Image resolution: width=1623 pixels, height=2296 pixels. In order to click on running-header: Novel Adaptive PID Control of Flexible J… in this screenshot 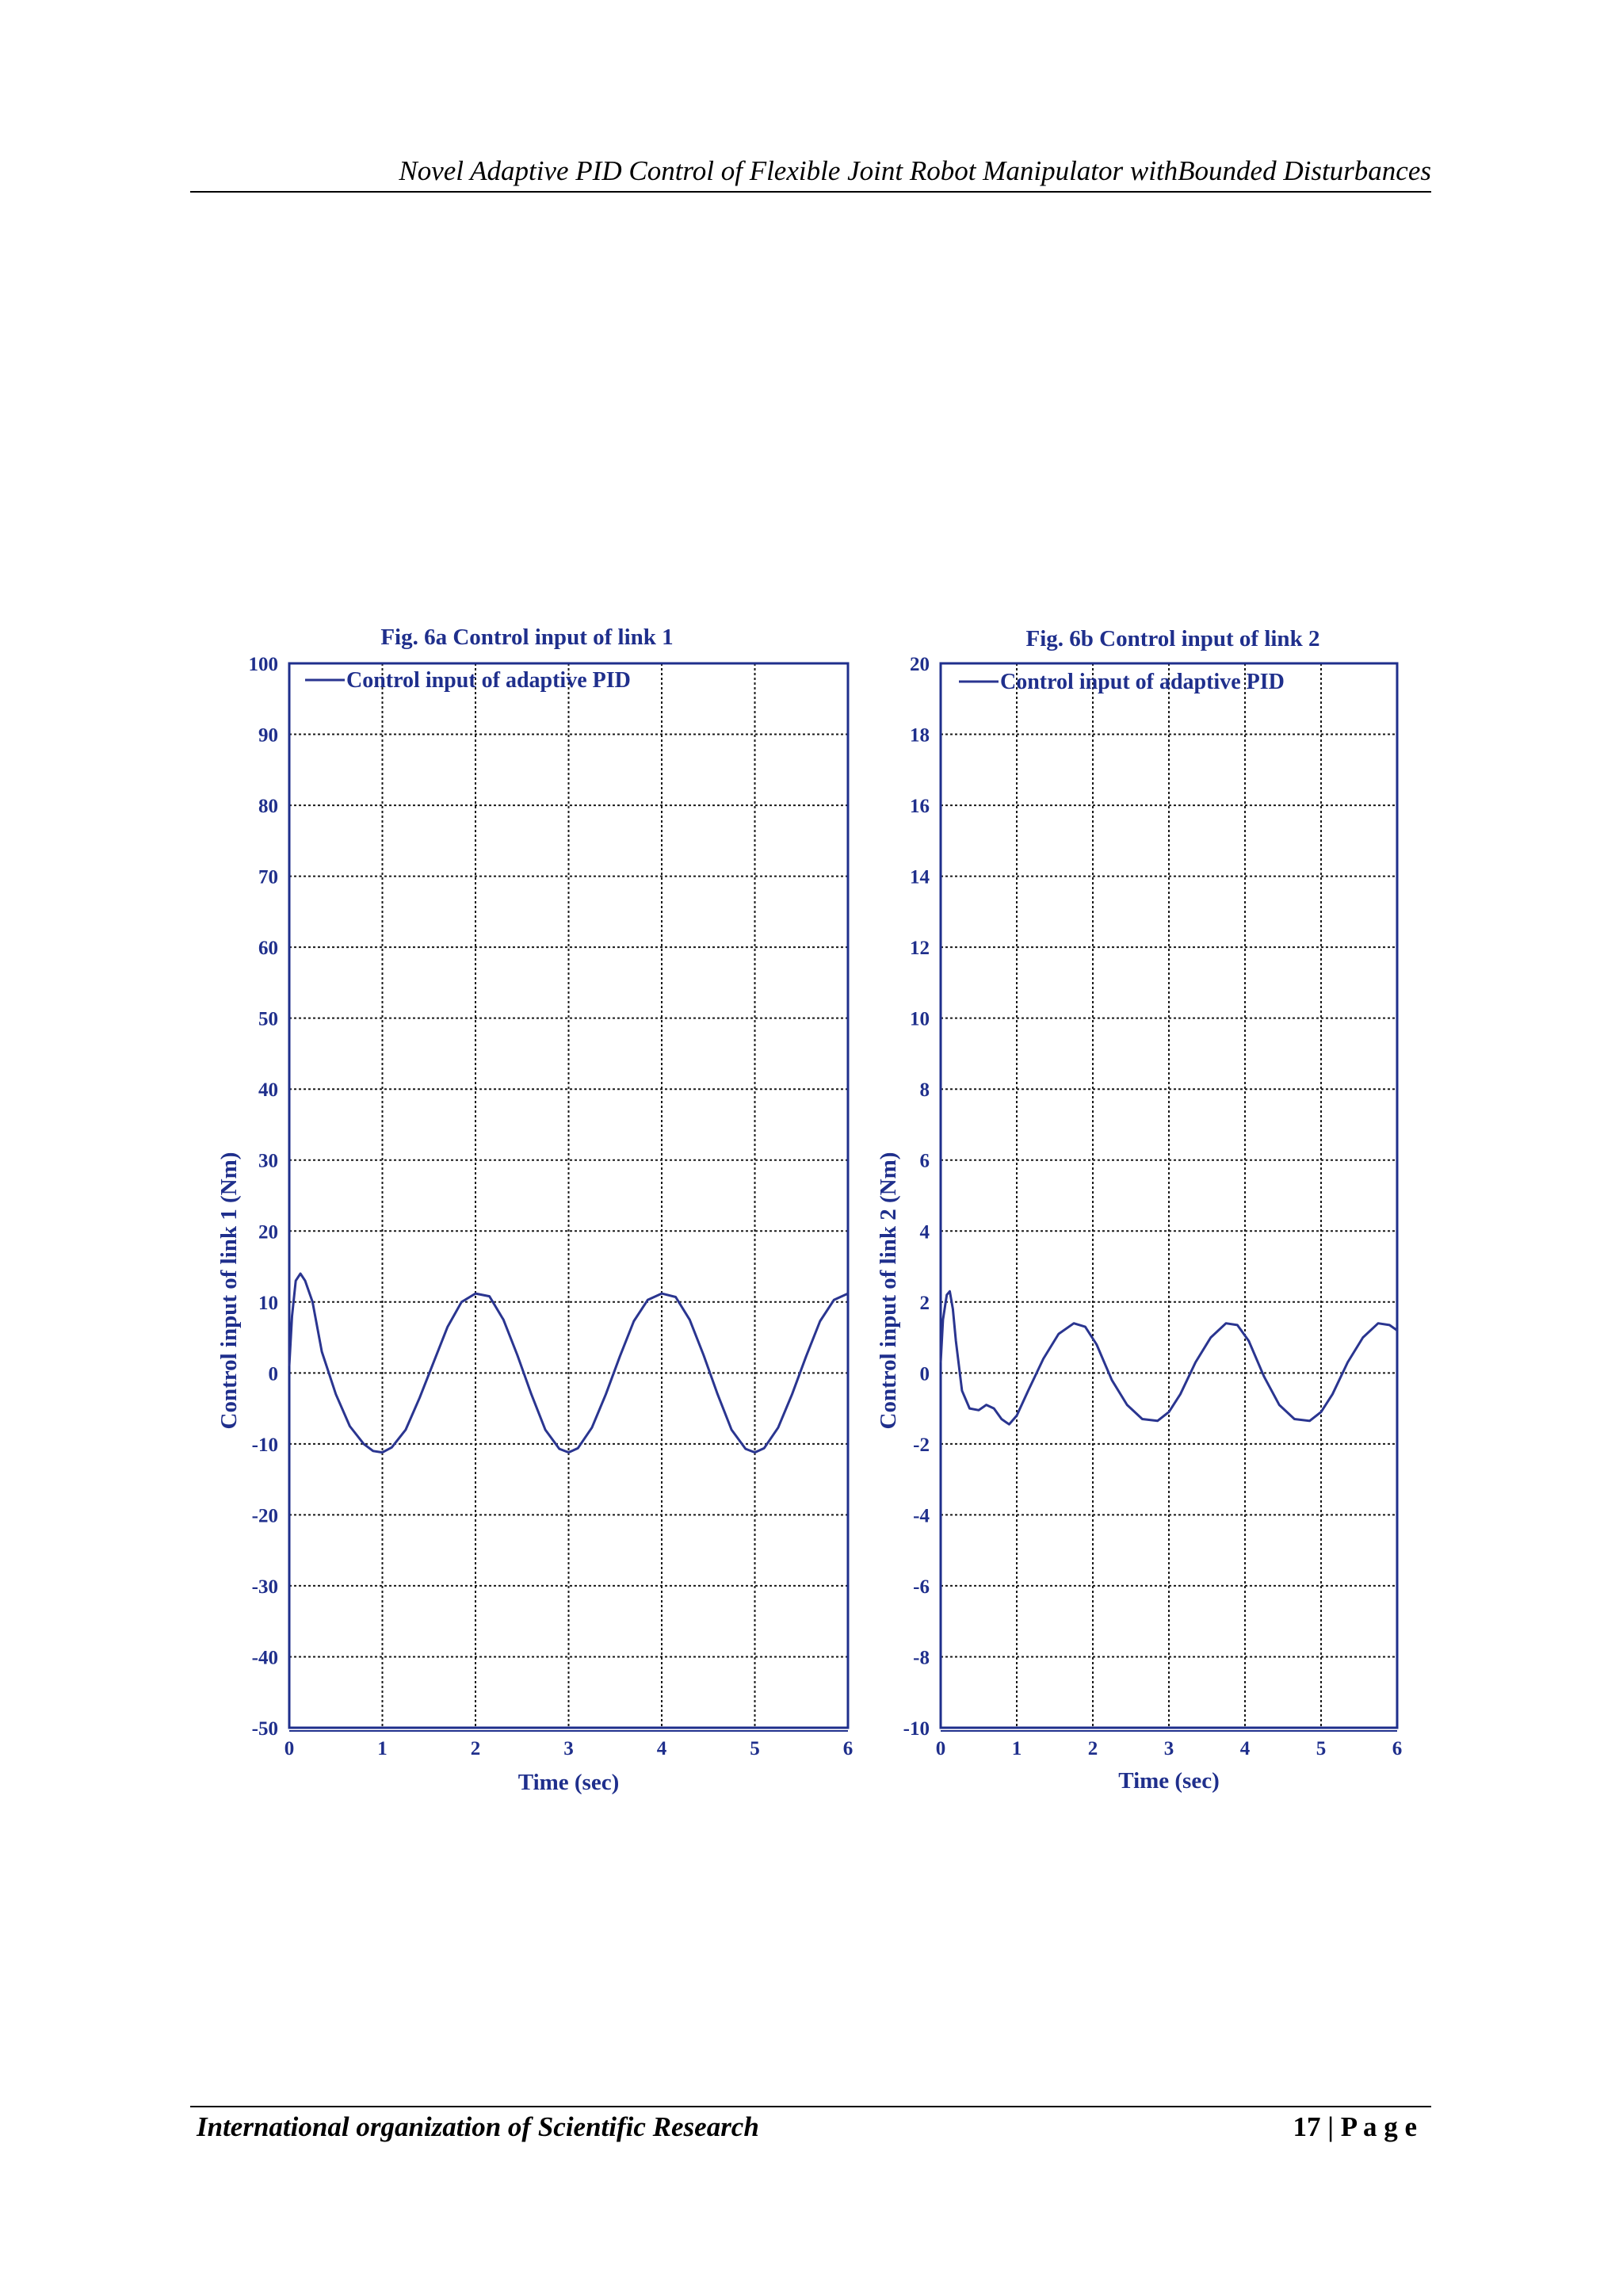, I will do `click(915, 170)`.